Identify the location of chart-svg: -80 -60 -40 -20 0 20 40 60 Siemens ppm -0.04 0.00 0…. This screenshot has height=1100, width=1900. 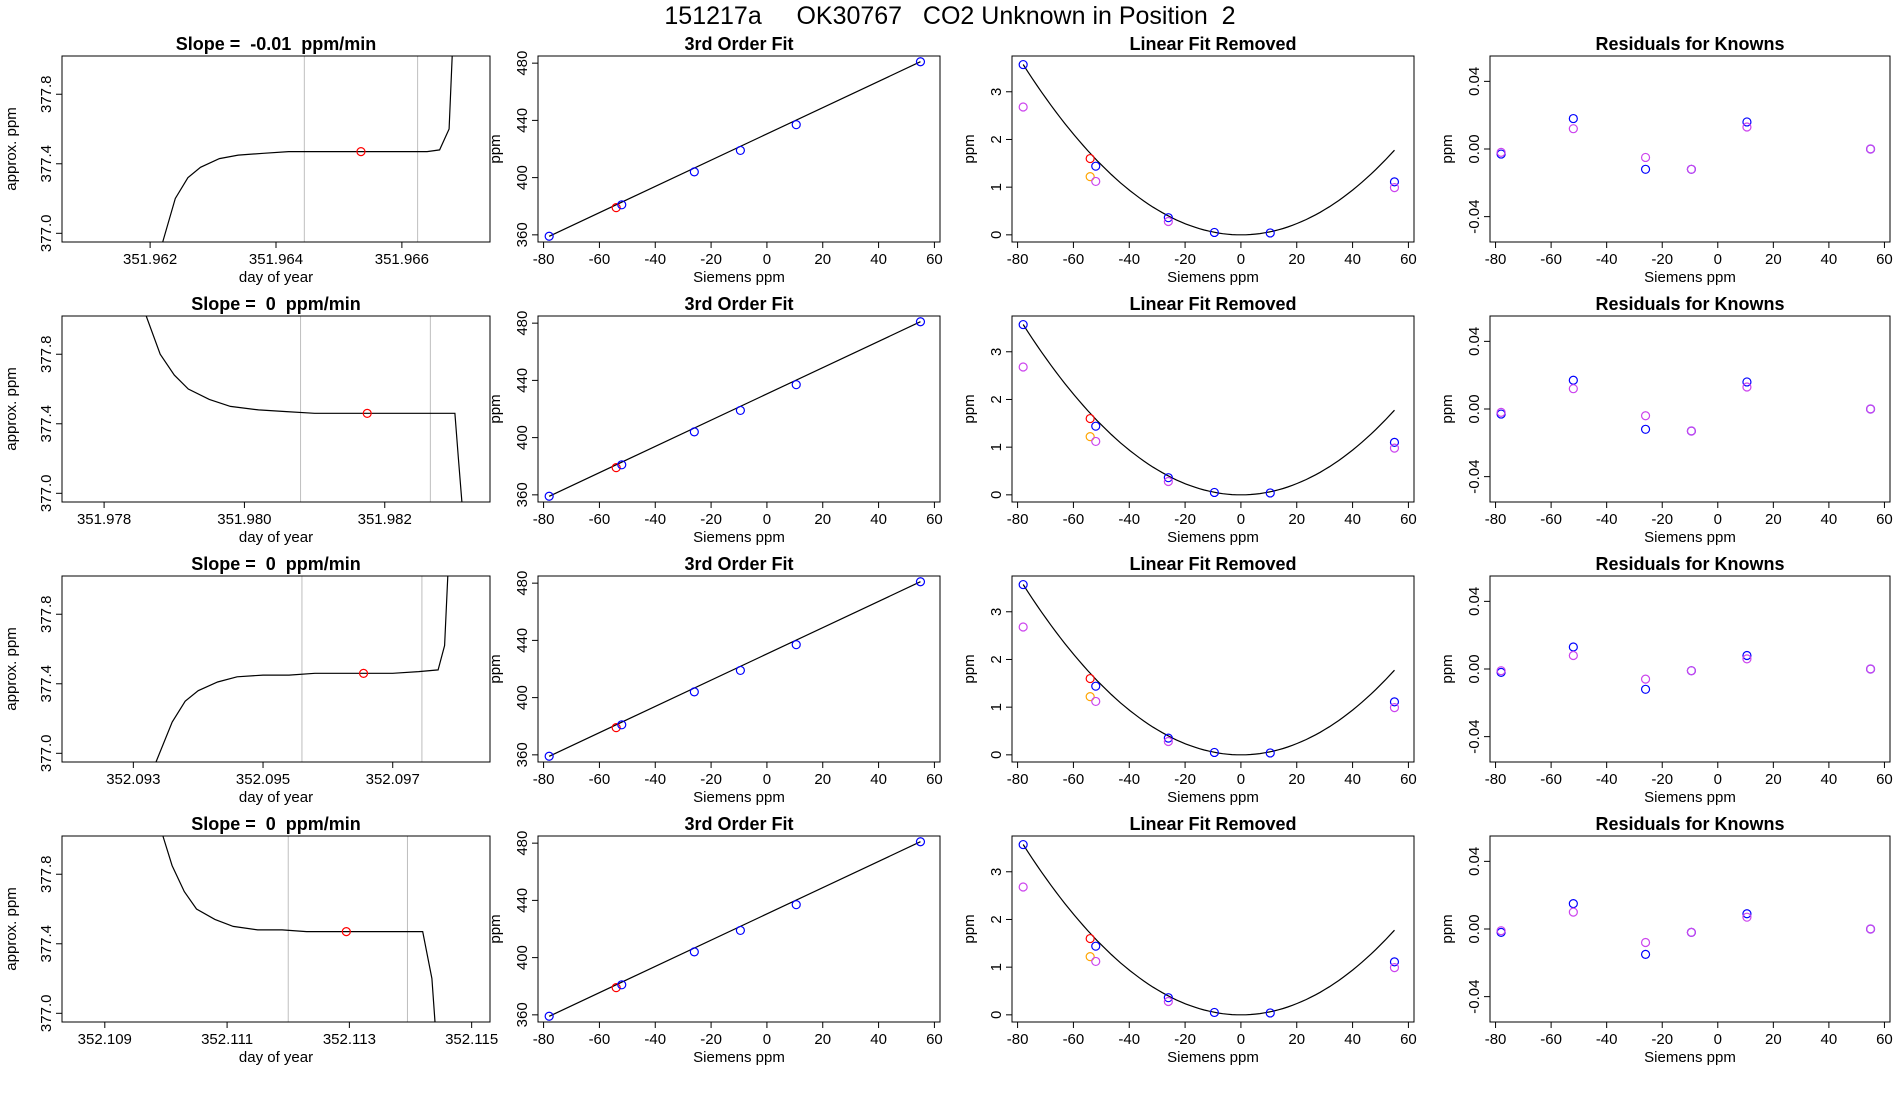
(1666, 950).